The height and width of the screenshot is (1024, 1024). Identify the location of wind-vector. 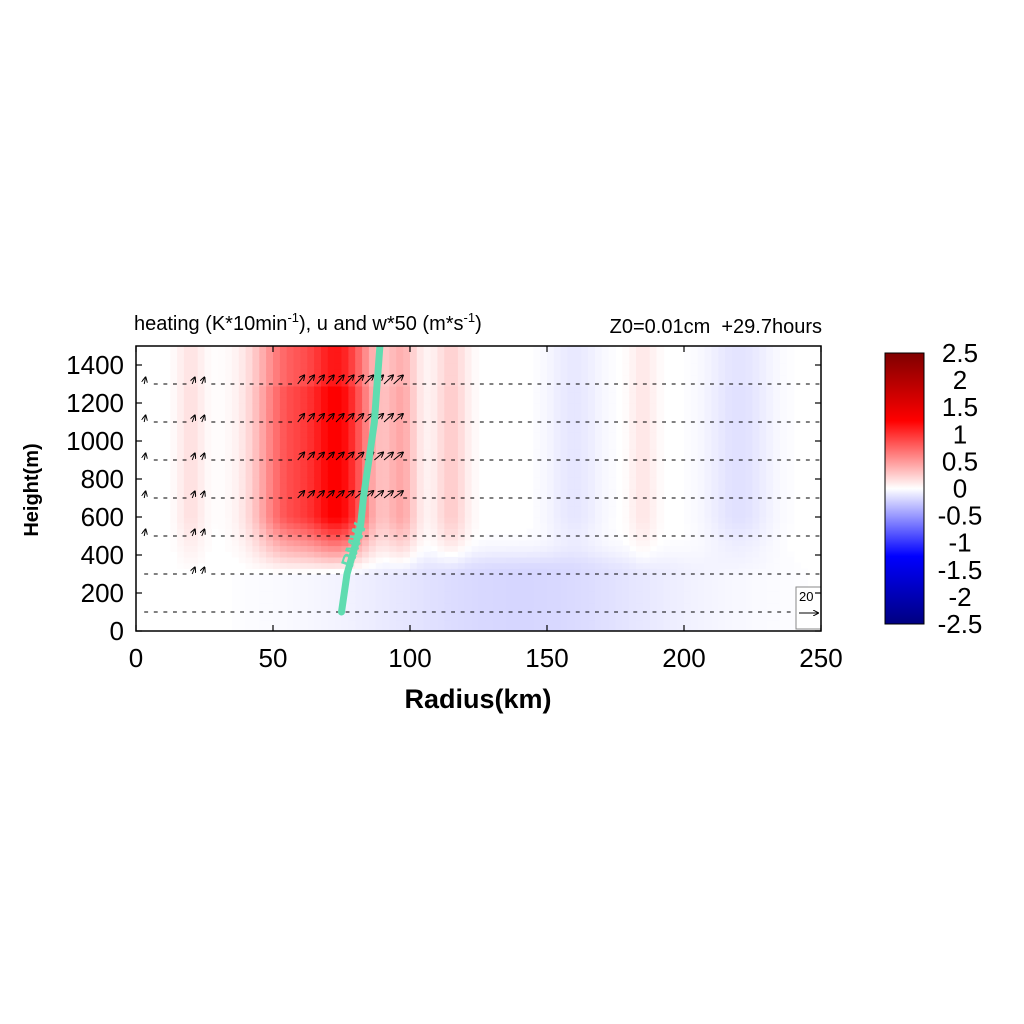
(320, 457).